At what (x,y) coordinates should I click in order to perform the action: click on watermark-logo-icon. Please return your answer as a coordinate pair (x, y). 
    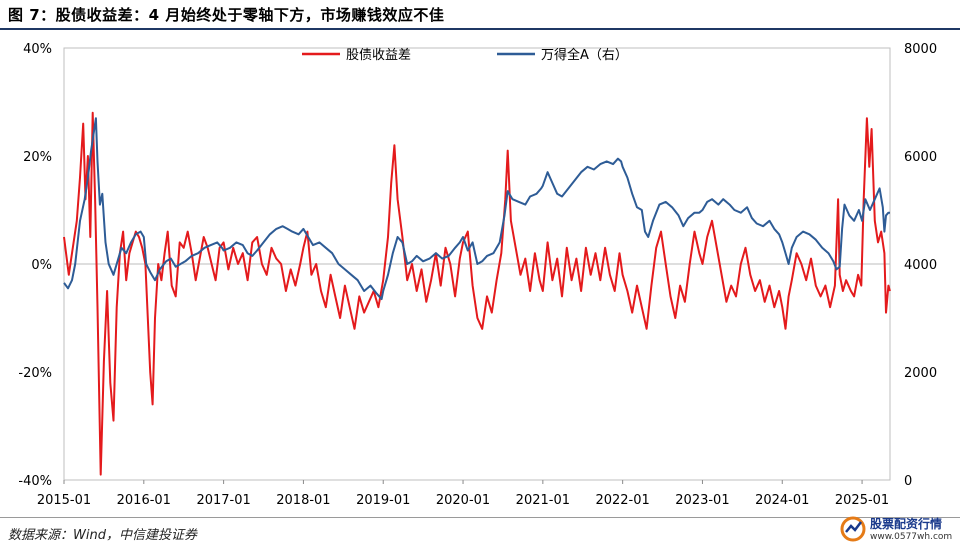
    Looking at the image, I should click on (853, 529).